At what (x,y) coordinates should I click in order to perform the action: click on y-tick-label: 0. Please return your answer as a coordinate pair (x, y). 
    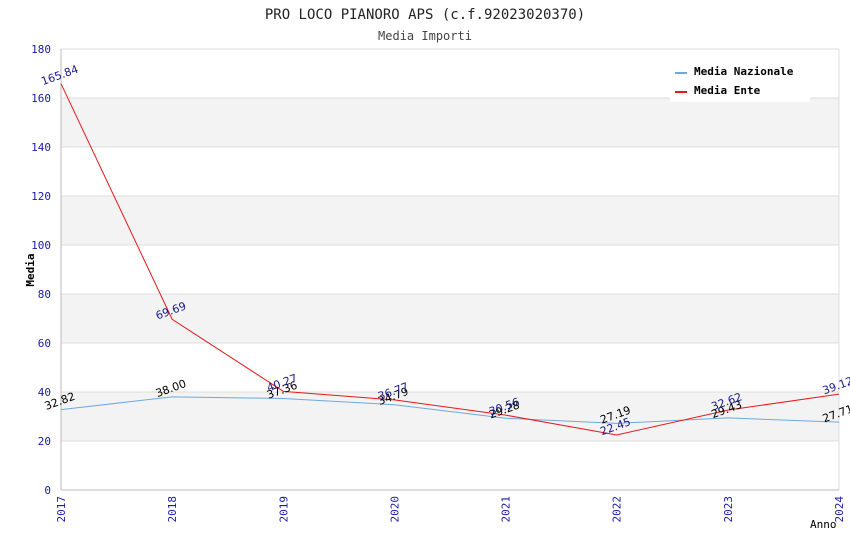
    Looking at the image, I should click on (47, 490).